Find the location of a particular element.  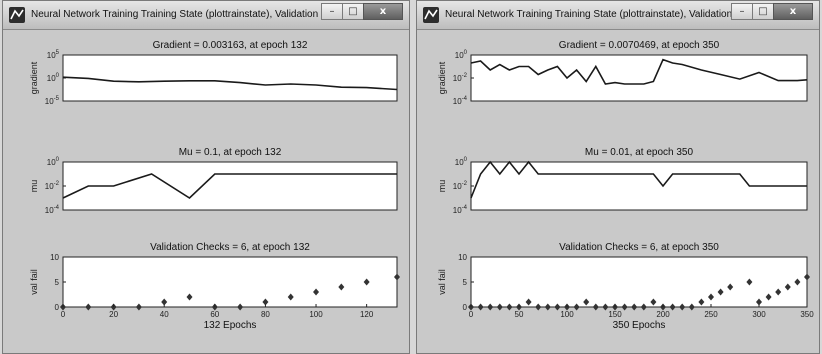

plot-2: Mu = 0.01, at epoch 350 mu 100 10⁻² 10⁻⁴ is located at coordinates (622, 181).